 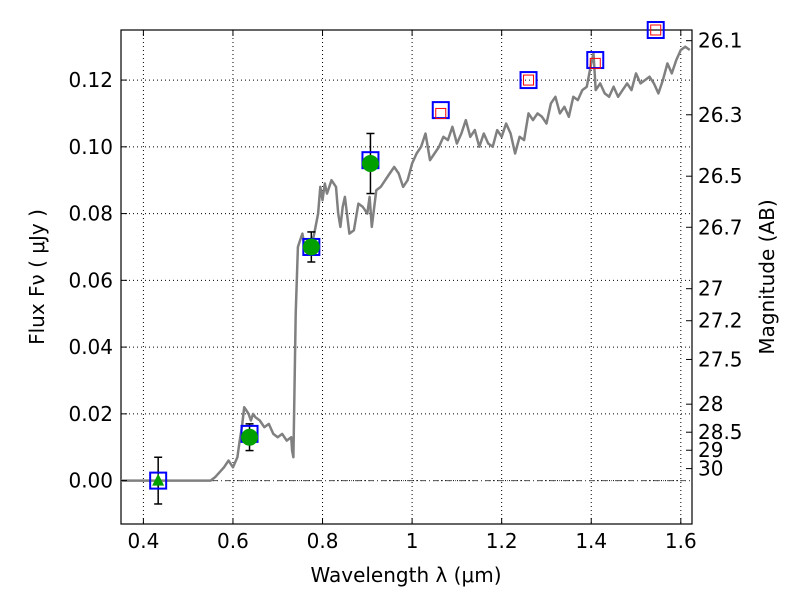 What do you see at coordinates (90, 414) in the screenshot?
I see `y-tick-label: 0.02` at bounding box center [90, 414].